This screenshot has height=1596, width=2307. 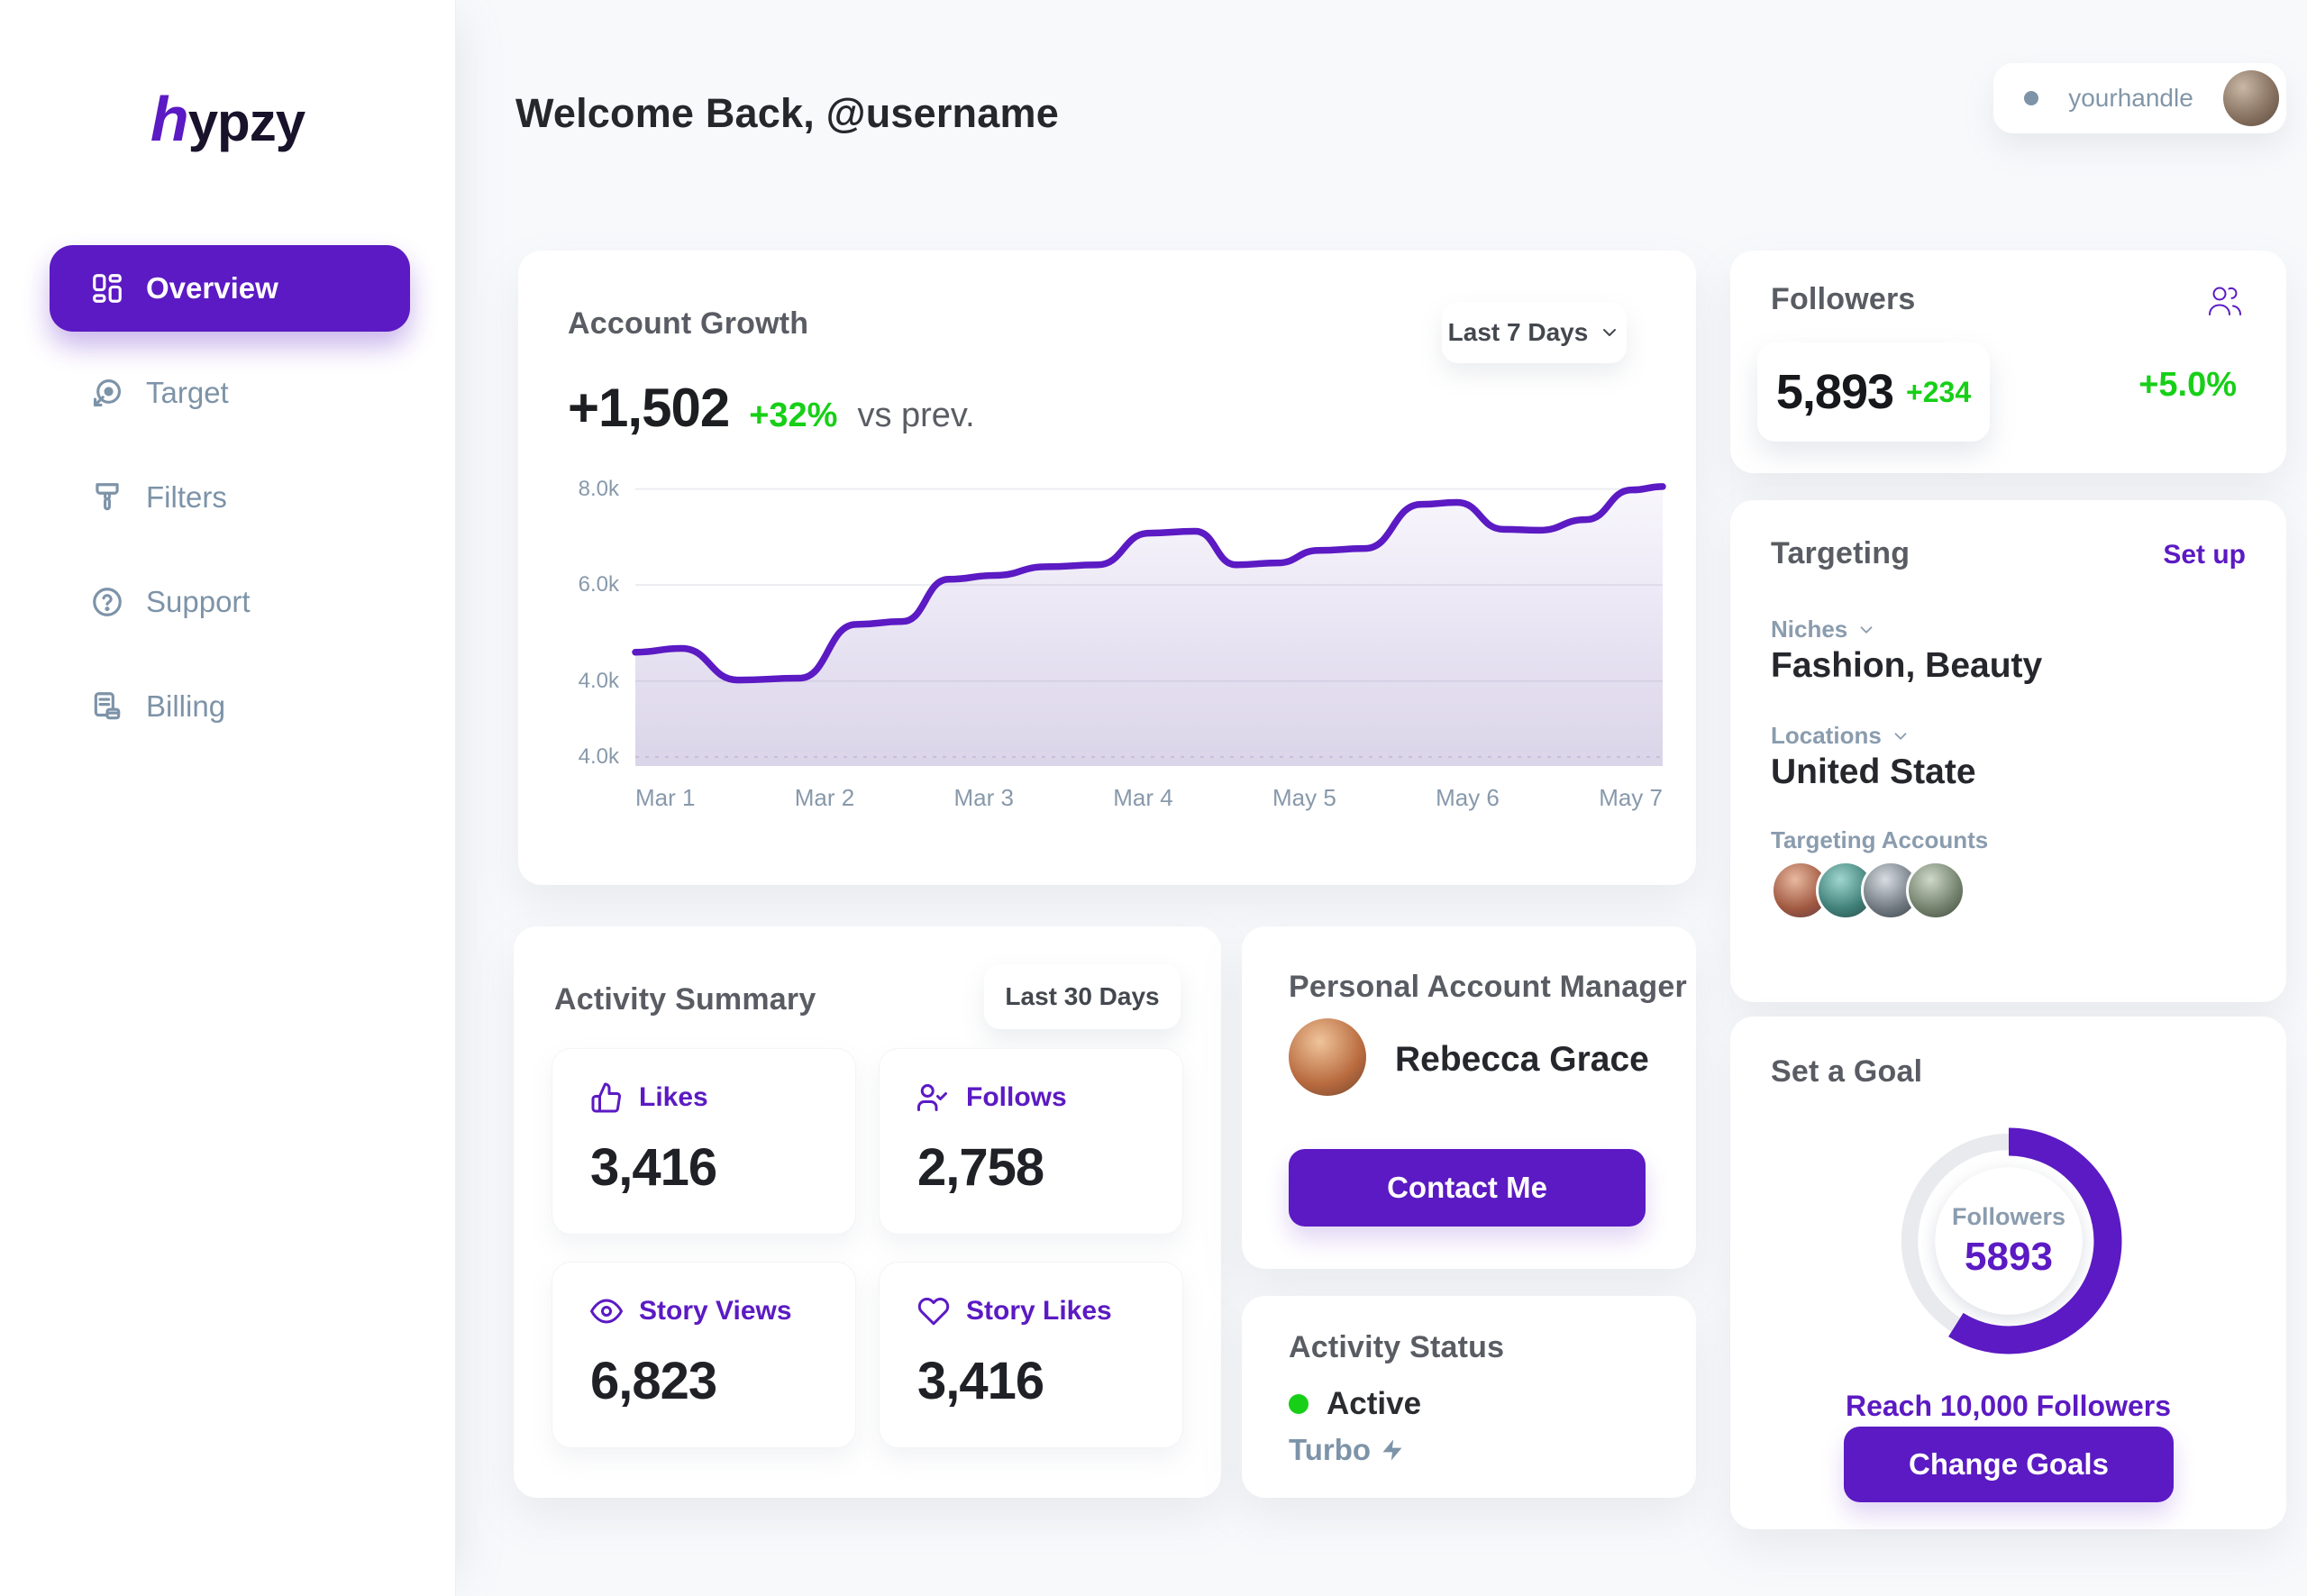 I want to click on sidebar-item-target: Target, so click(x=230, y=393).